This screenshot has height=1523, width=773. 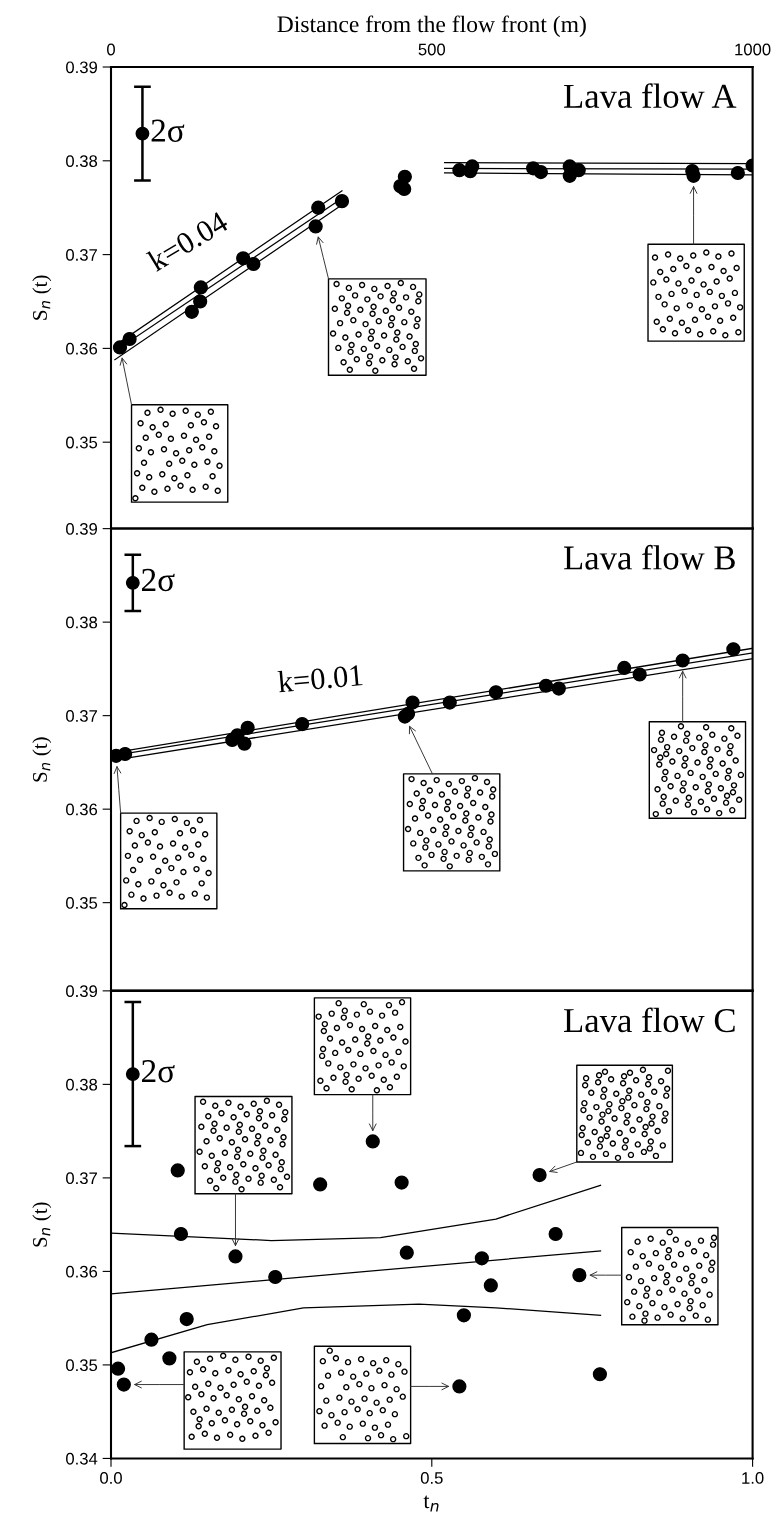 I want to click on annotation: k=0.01, so click(x=320, y=678).